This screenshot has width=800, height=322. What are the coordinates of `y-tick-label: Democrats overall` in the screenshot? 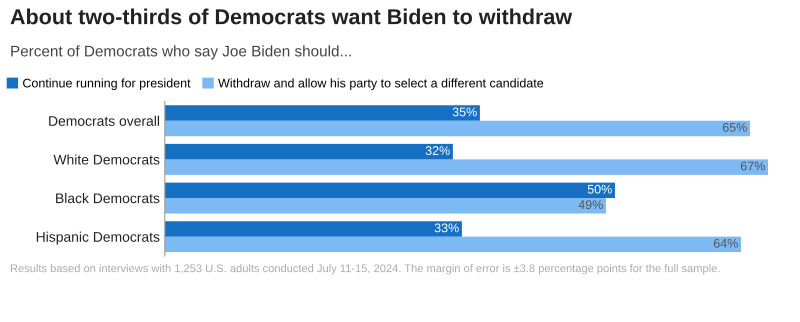 It's located at (104, 121).